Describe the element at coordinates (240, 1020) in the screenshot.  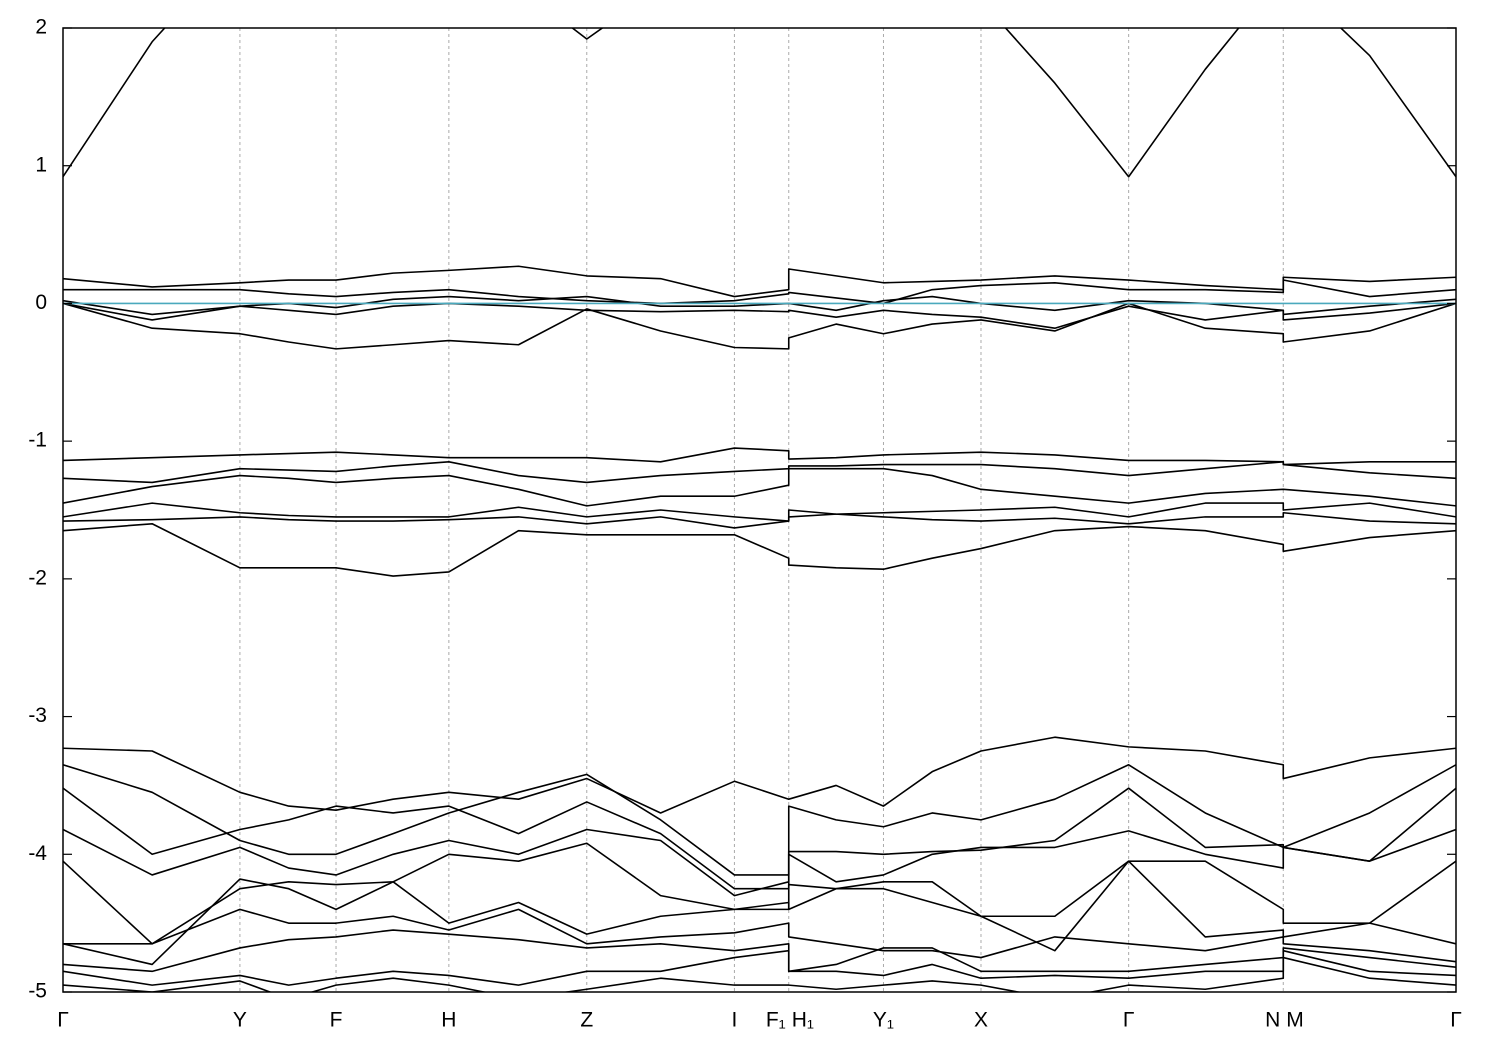
I see `x-tick-label: Y` at that location.